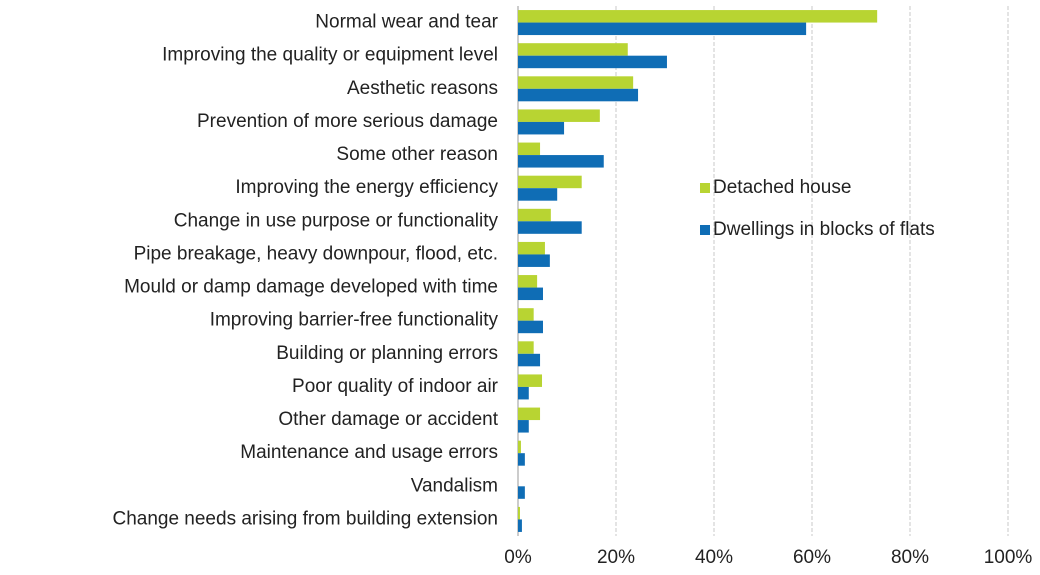 This screenshot has width=1040, height=575. I want to click on legend-label: Detached house, so click(782, 187).